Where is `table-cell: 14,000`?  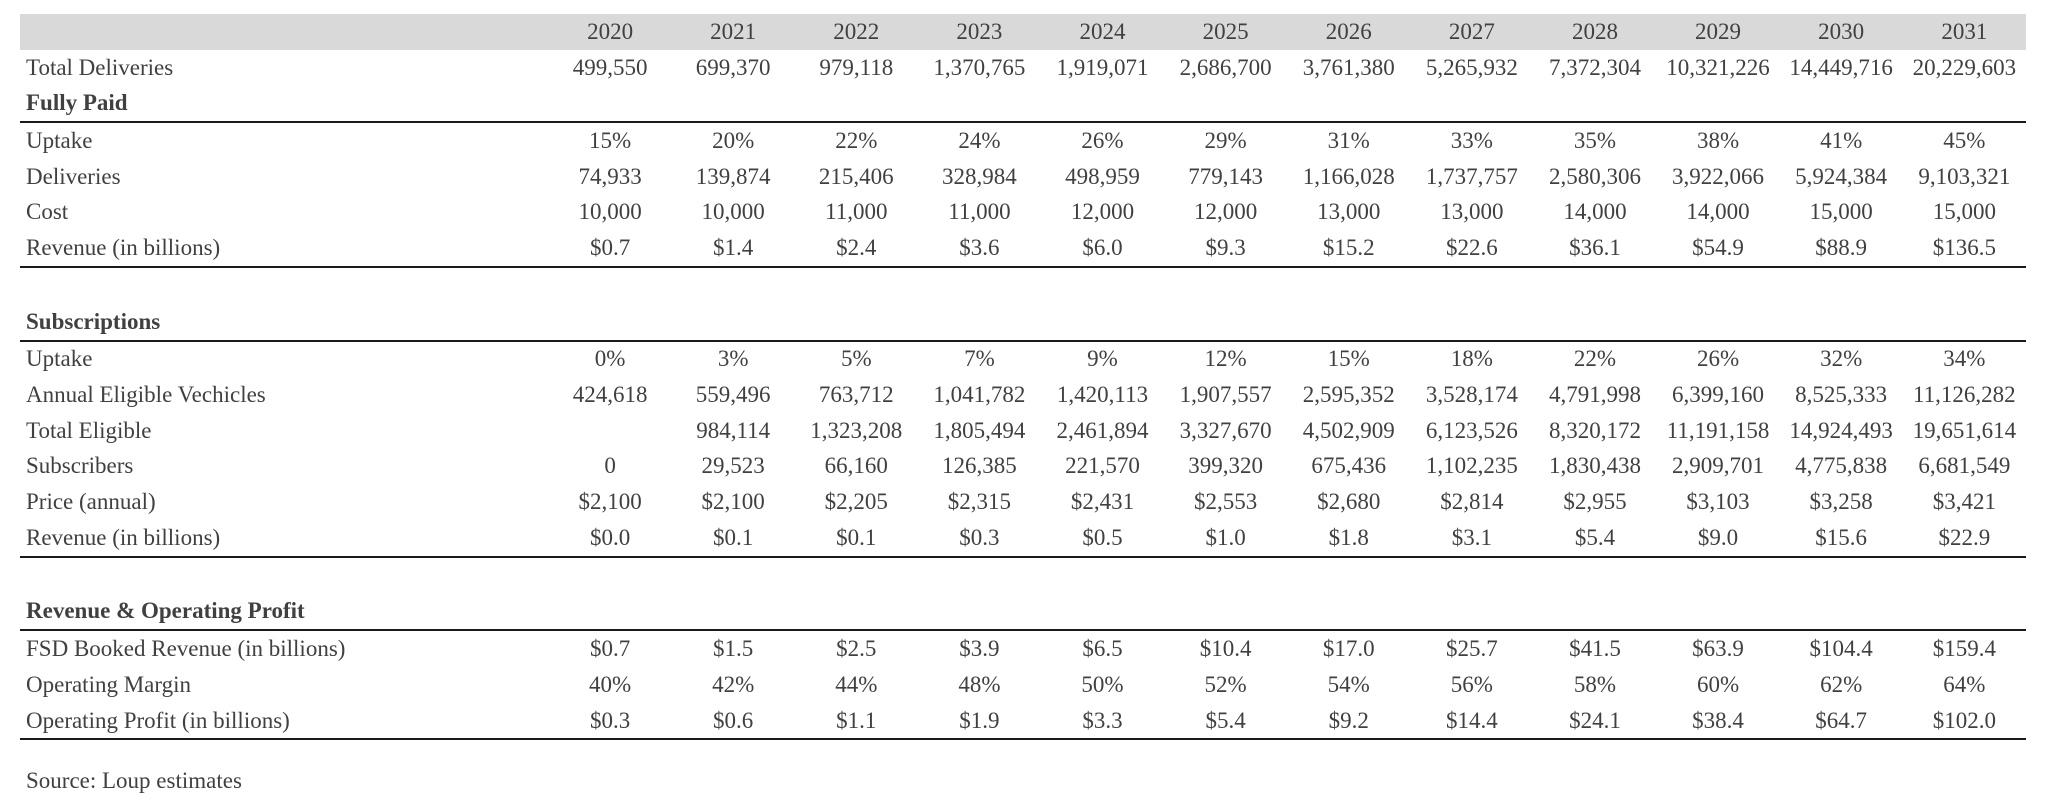 table-cell: 14,000 is located at coordinates (1595, 212).